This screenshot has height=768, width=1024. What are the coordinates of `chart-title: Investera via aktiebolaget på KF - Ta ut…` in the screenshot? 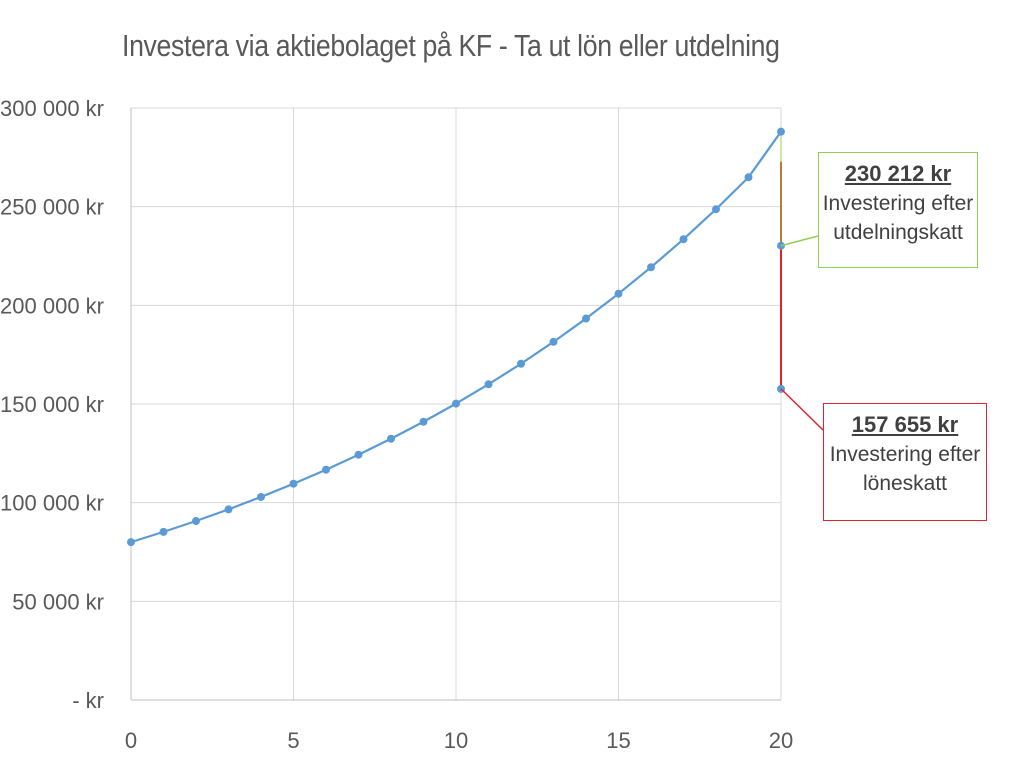 It's located at (451, 45).